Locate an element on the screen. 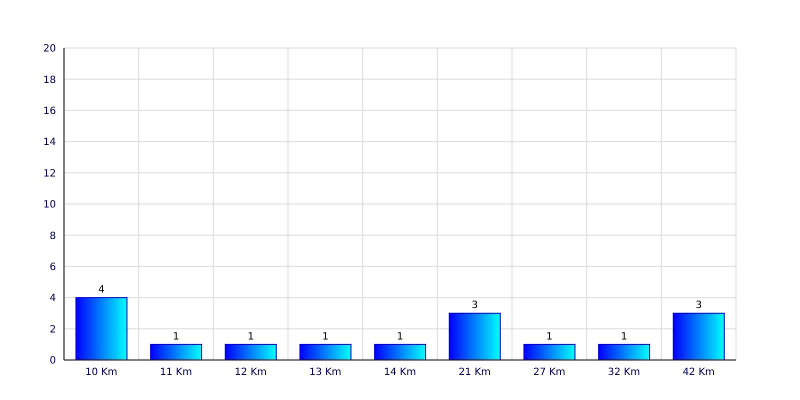  x-tick-label: 42 Km is located at coordinates (698, 372).